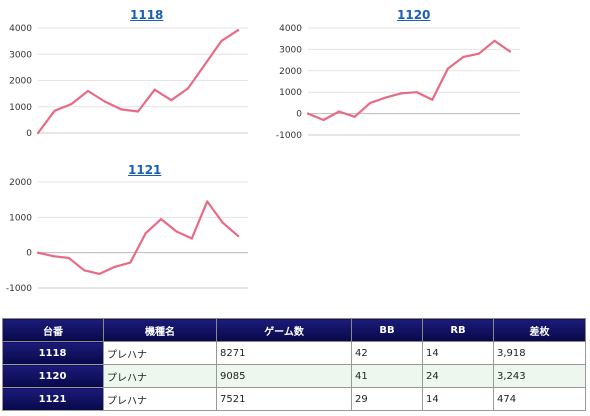 This screenshot has height=416, width=590. I want to click on cell-bb: 29, so click(387, 399).